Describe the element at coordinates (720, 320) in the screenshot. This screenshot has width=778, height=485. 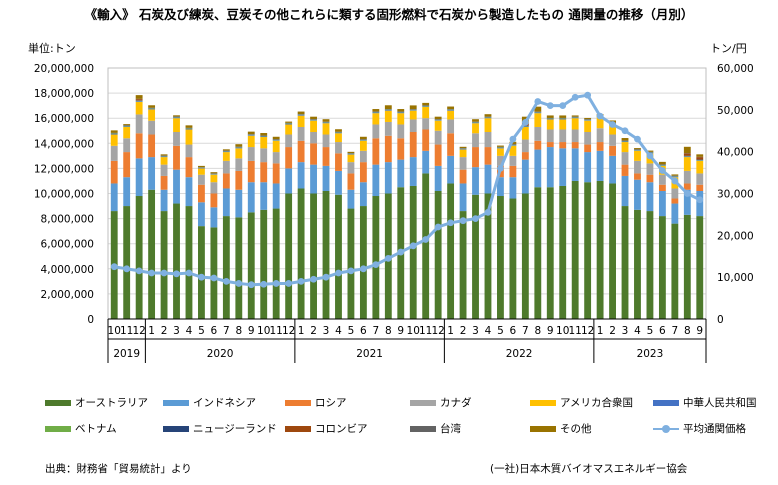
I see `y2-tick-label: 0` at that location.